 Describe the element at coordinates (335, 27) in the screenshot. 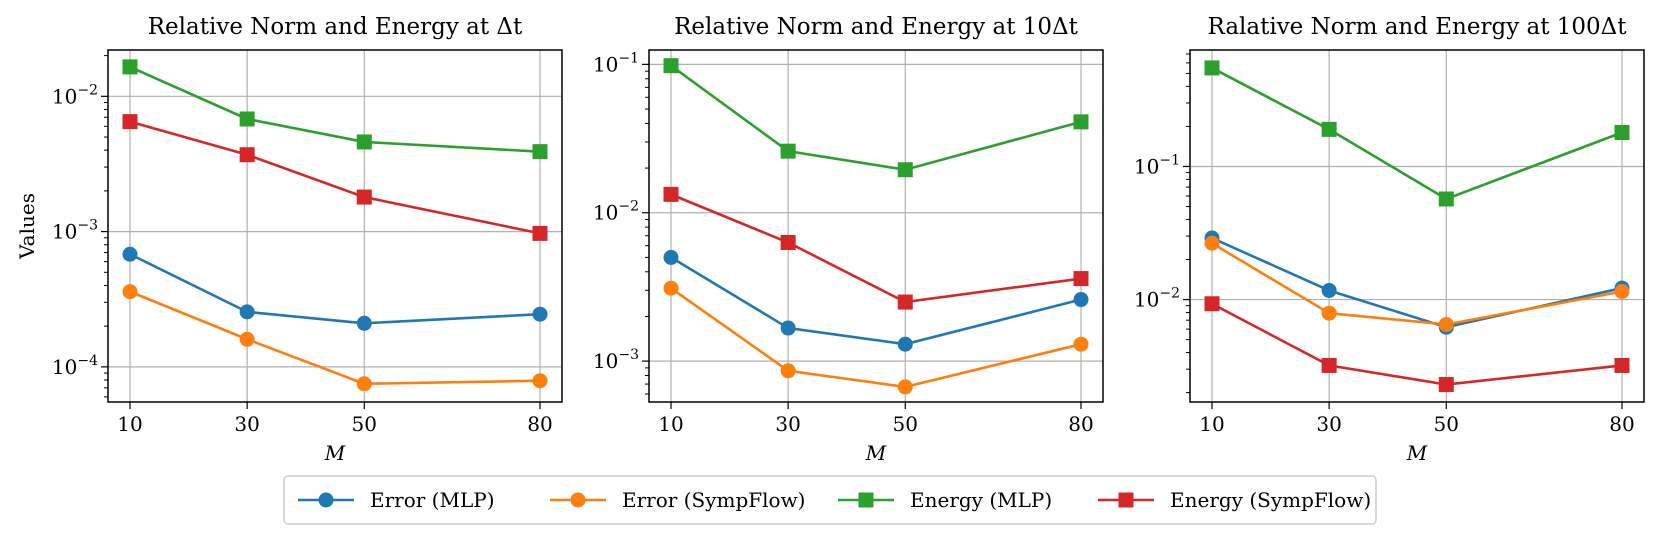

I see `chart-title: Relative Norm and Energy at Δt` at that location.